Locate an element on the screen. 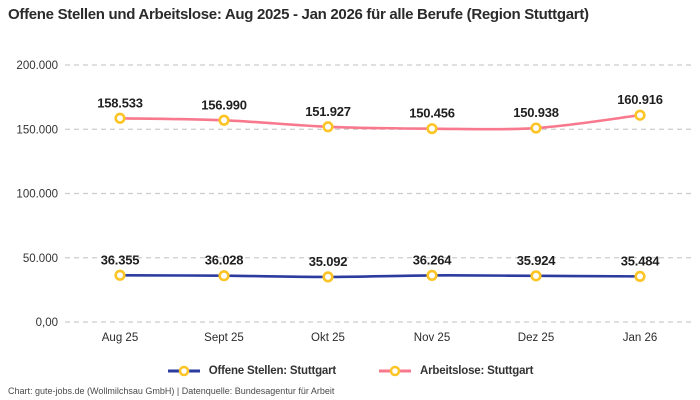 This screenshot has height=400, width=700. data-point-label: 150.456 is located at coordinates (432, 113).